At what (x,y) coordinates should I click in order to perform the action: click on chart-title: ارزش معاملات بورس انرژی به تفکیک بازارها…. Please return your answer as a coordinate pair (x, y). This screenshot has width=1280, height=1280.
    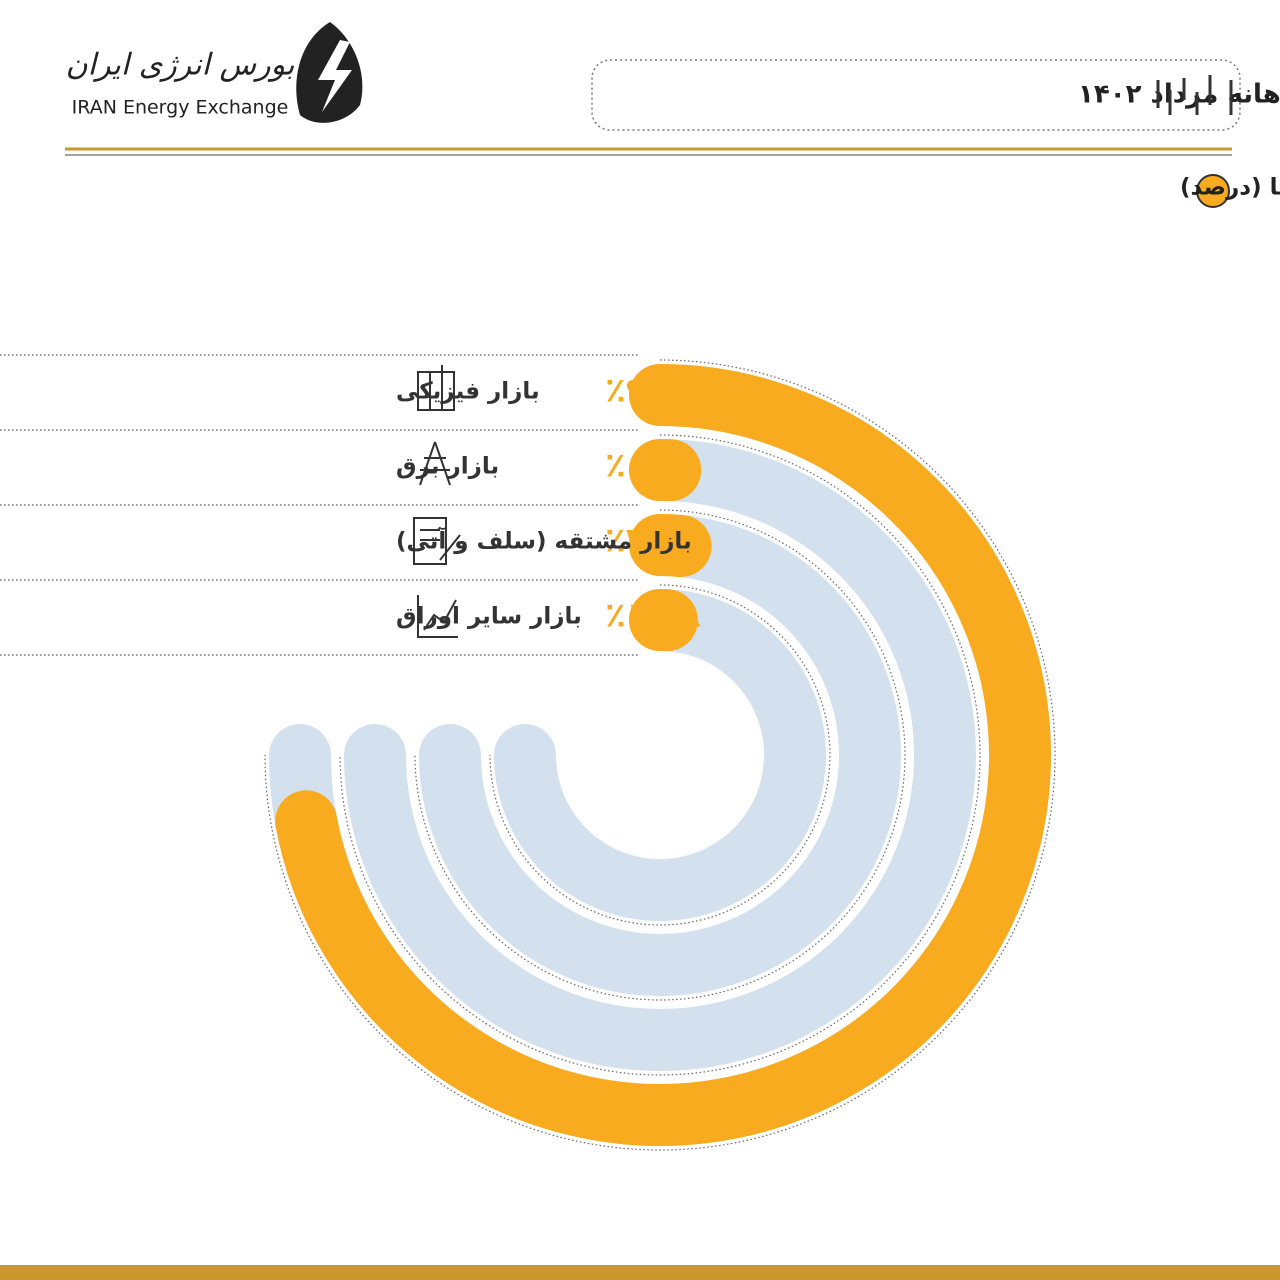
    Looking at the image, I should click on (1230, 188).